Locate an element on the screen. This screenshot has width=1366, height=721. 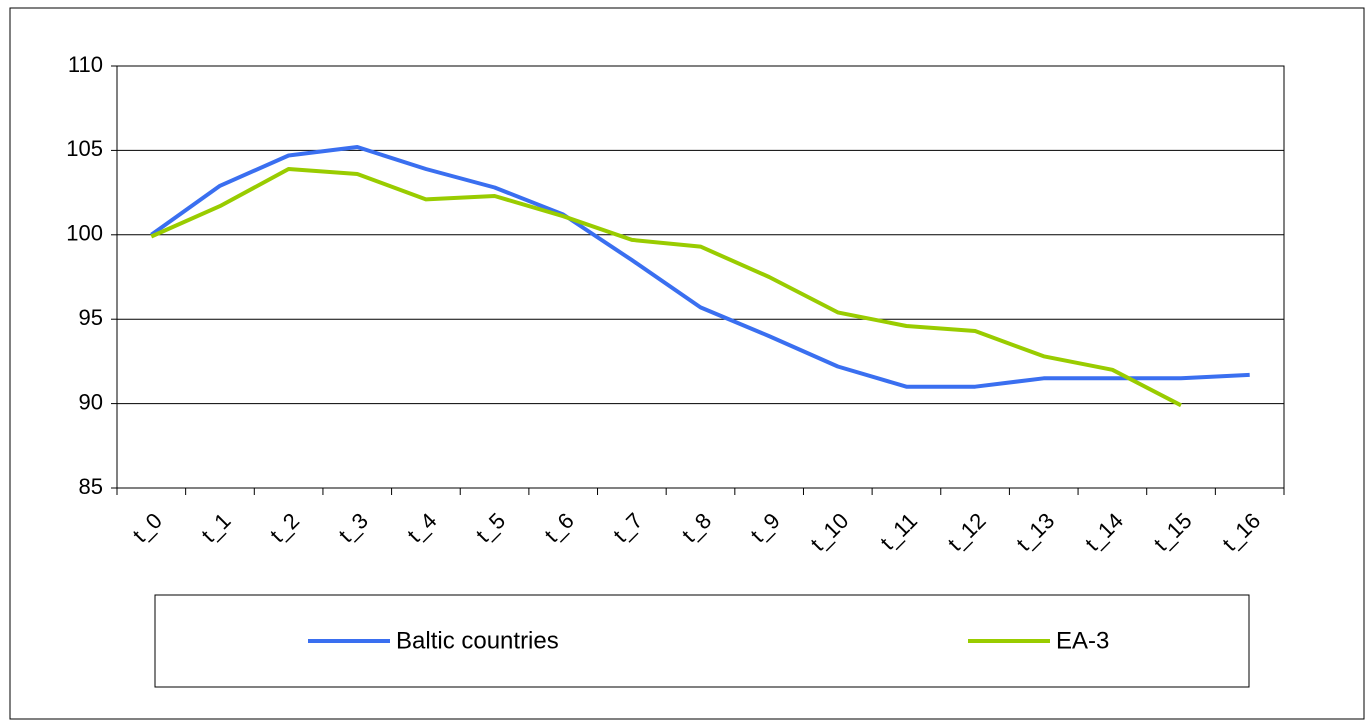
y-tick-label: 110 is located at coordinates (85, 64).